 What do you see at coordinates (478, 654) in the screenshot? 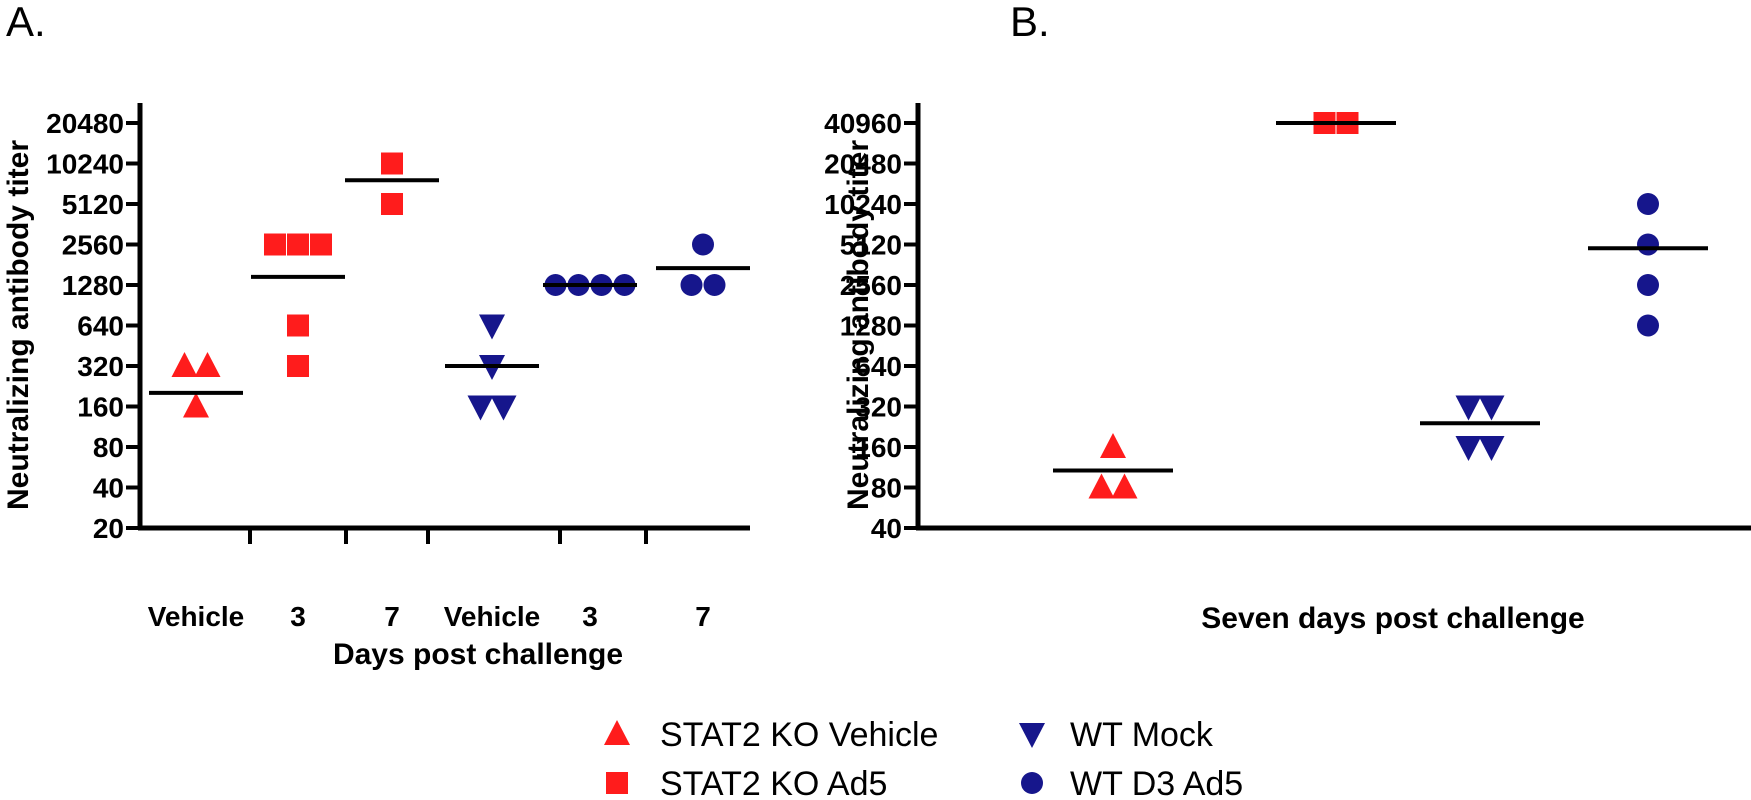
I see `panel-a-x-axis-title: Days post challenge` at bounding box center [478, 654].